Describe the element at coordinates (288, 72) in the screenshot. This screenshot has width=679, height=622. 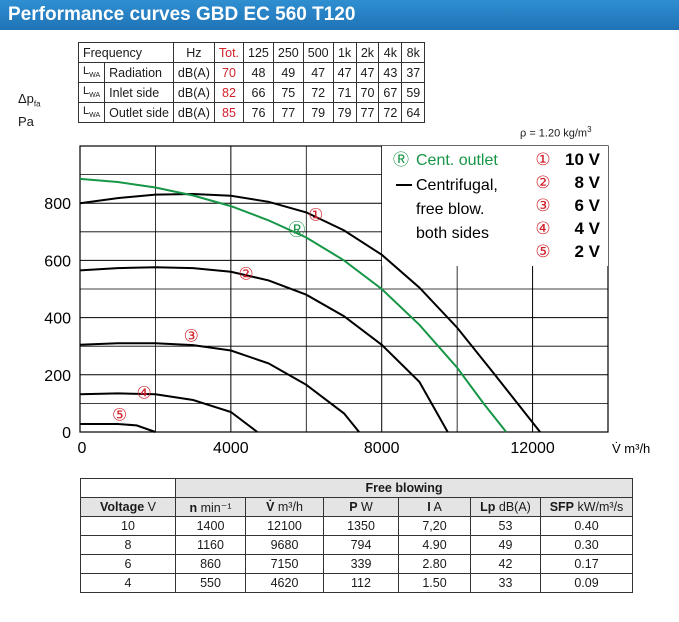
I see `row-value: 49` at that location.